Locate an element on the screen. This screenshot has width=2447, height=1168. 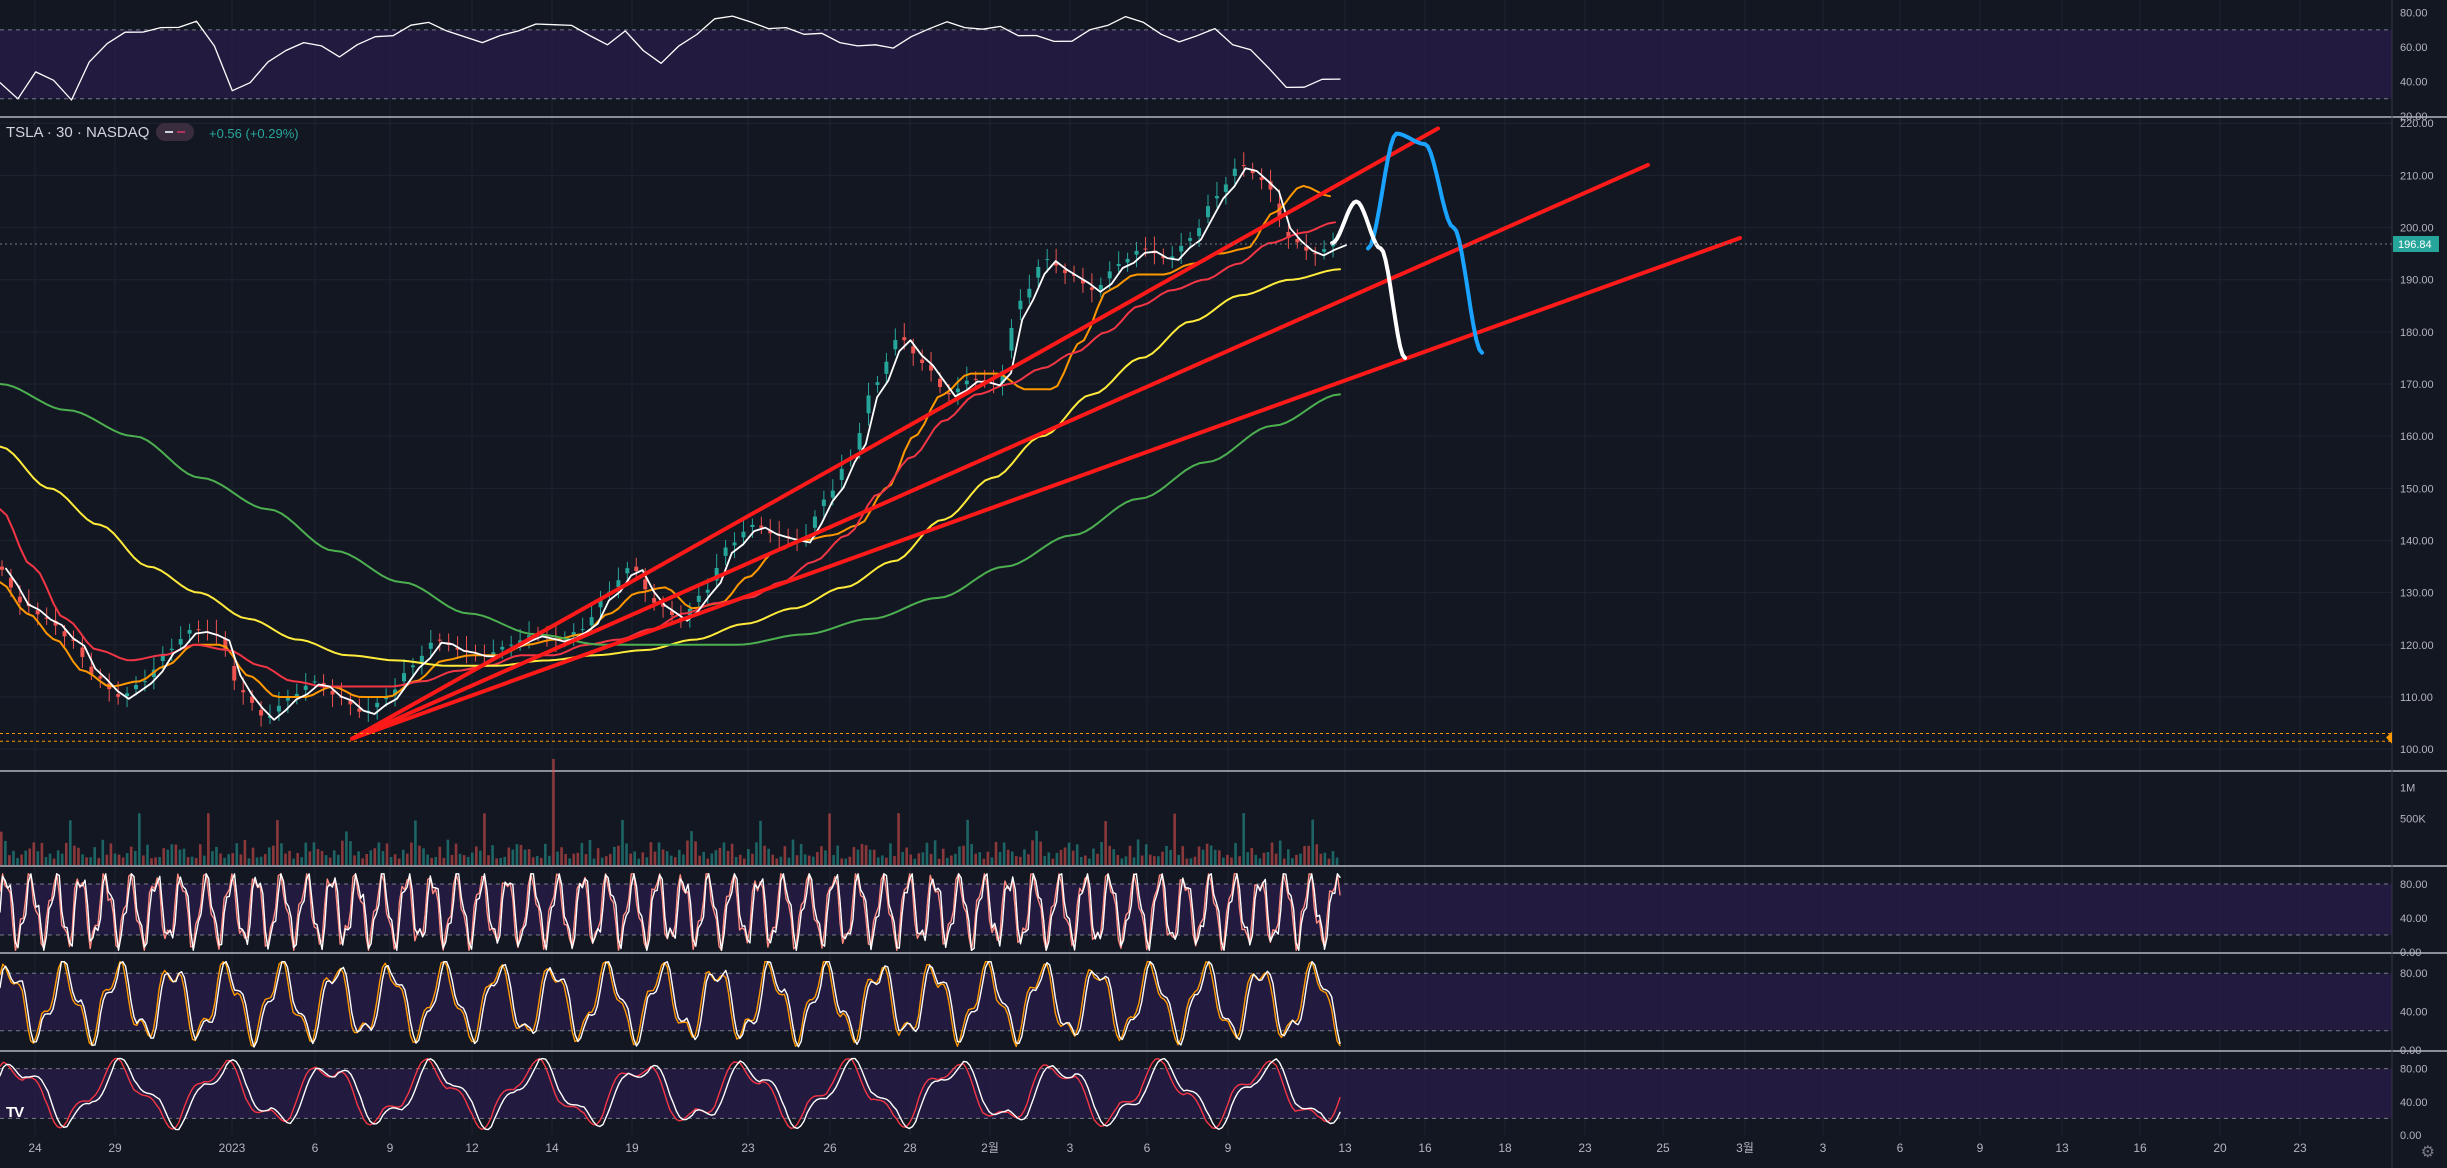
y-tick-label: 130.00 is located at coordinates (2417, 594).